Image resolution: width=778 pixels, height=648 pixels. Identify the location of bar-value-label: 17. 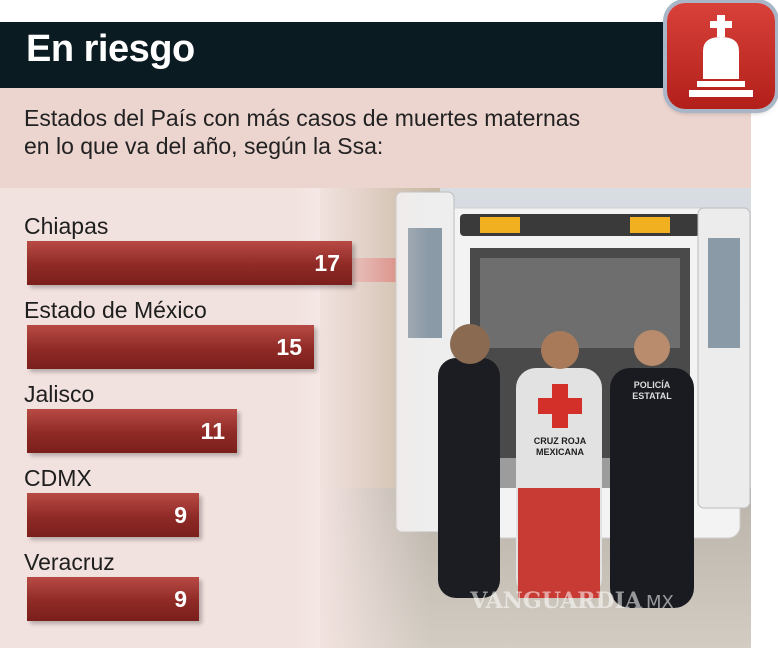
(327, 263).